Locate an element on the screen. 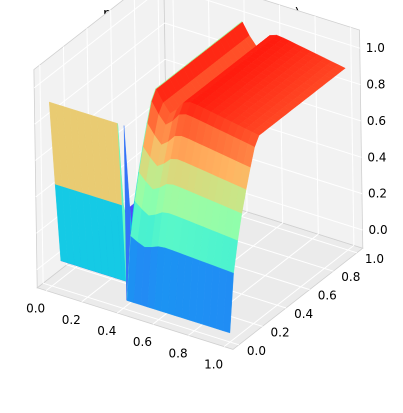 The image size is (403, 413). z-tick-label: 1.0 is located at coordinates (375, 48).